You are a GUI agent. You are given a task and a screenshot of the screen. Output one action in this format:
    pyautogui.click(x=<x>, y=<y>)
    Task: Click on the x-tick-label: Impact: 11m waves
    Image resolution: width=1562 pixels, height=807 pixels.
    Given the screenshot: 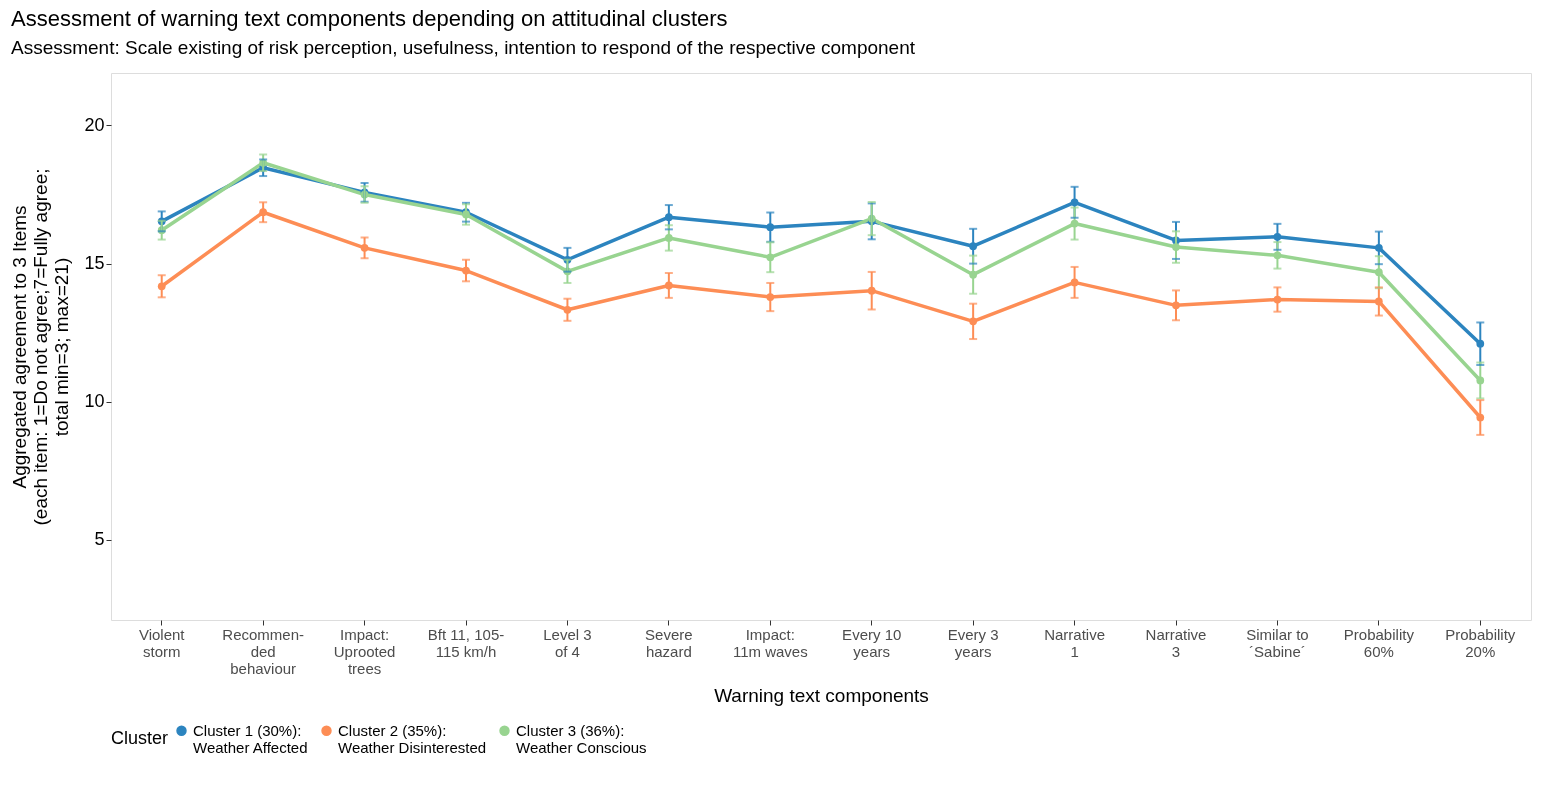 What is the action you would take?
    pyautogui.click(x=770, y=642)
    